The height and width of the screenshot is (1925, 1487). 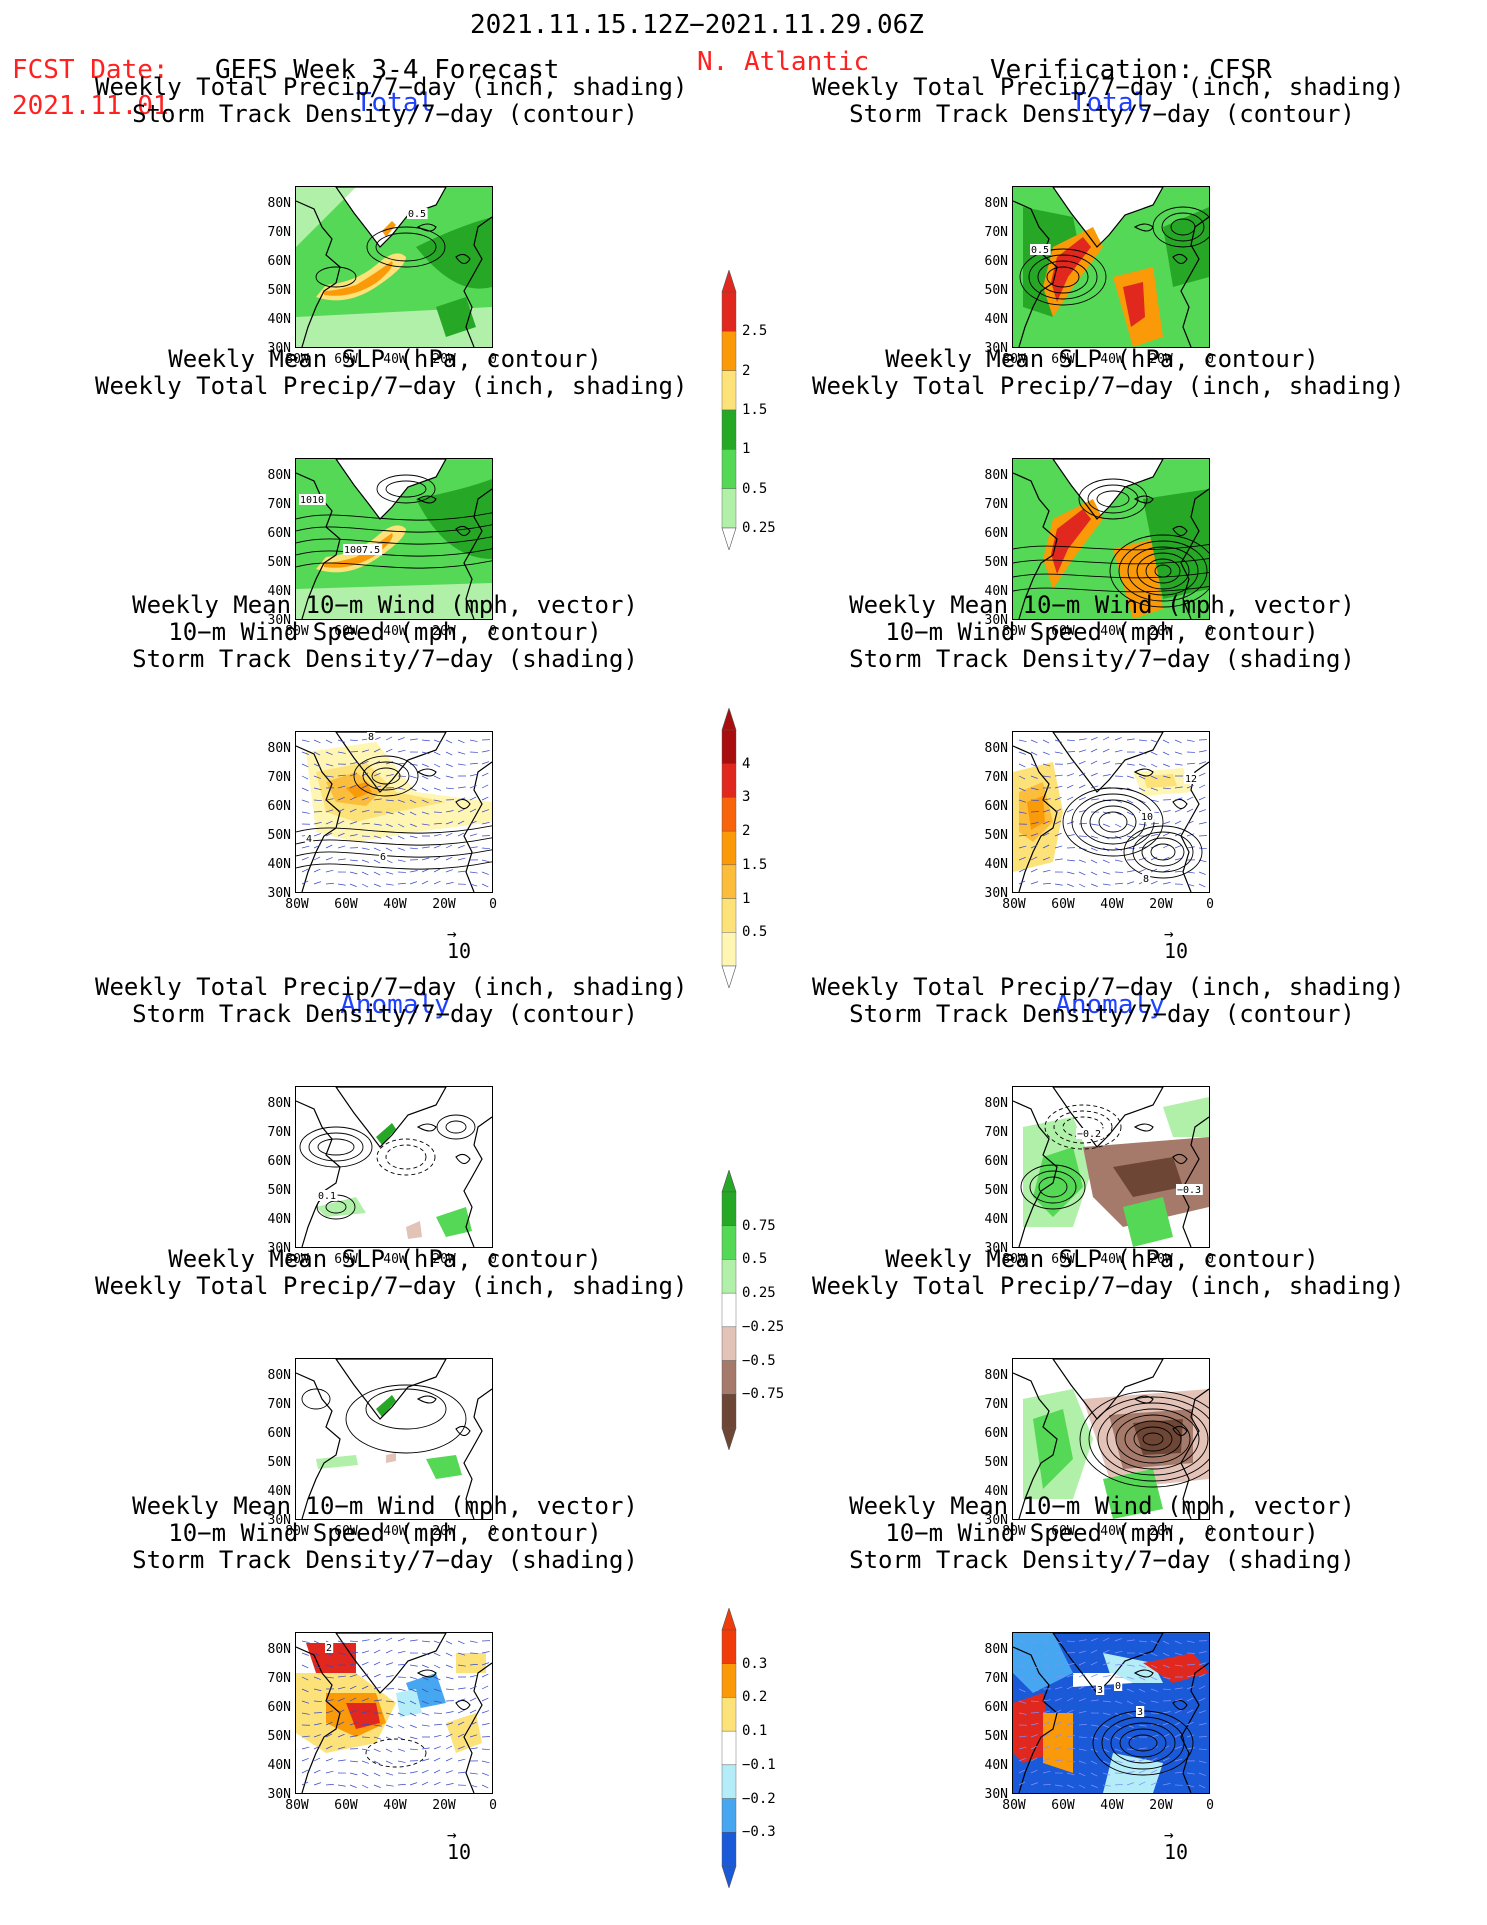 What do you see at coordinates (1102, 1014) in the screenshot?
I see `ver-anom-precip-title-line-2: Storm Track Density/7−day (contour)` at bounding box center [1102, 1014].